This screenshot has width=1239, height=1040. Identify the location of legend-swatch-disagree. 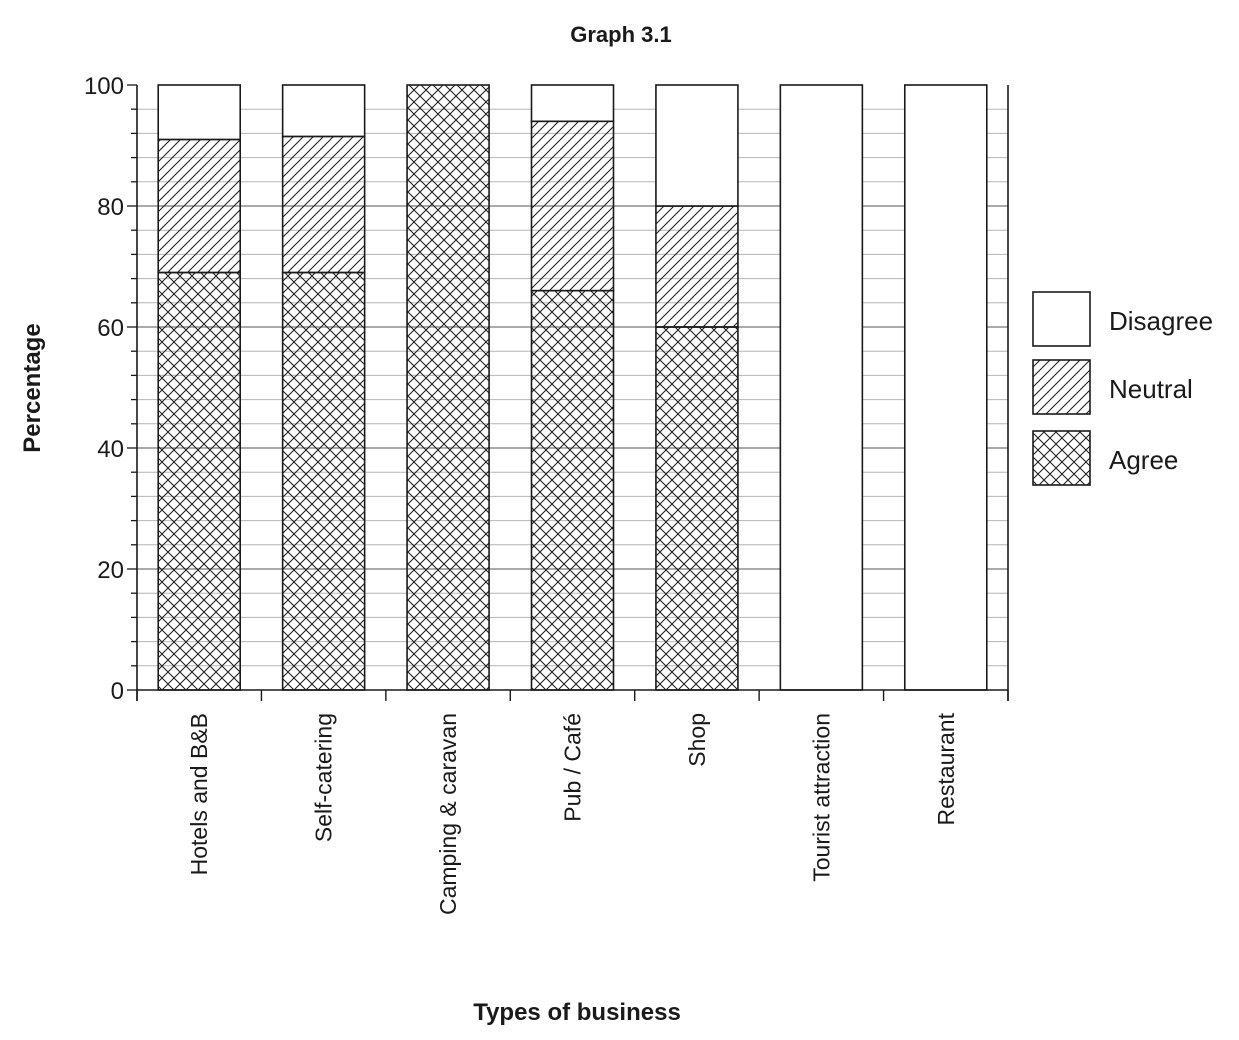
(1061, 319).